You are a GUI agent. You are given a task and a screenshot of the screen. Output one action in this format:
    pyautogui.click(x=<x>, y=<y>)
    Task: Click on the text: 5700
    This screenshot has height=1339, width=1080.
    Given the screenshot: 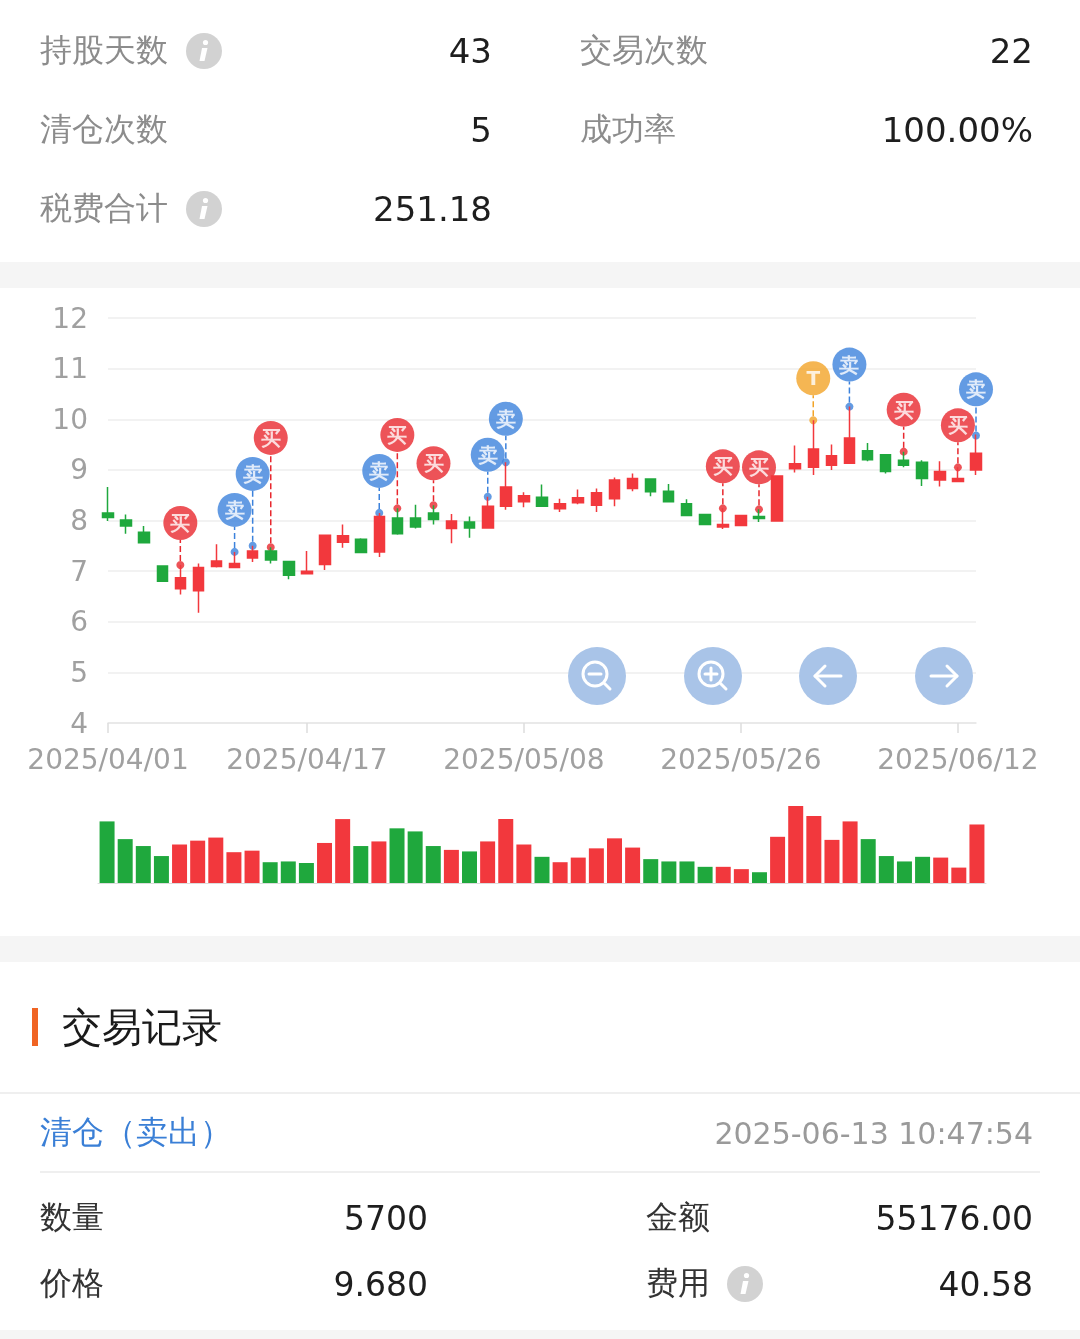 What is the action you would take?
    pyautogui.click(x=386, y=1218)
    